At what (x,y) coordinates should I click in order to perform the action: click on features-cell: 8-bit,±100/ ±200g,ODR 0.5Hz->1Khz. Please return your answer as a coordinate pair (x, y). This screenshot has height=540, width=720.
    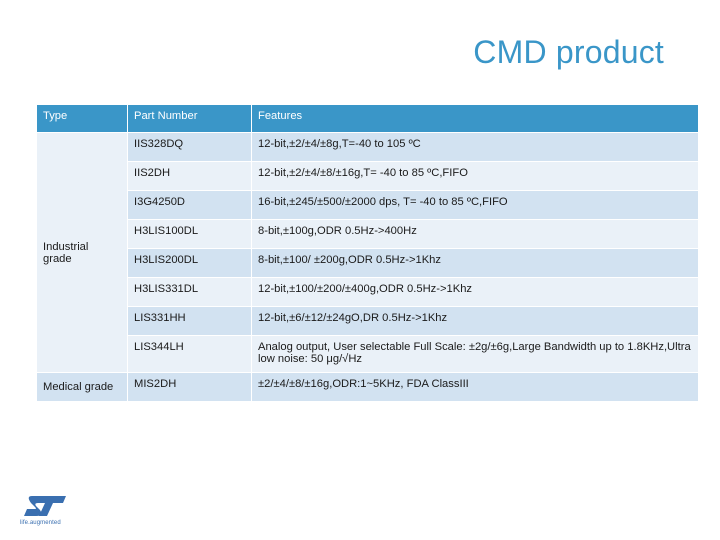
    Looking at the image, I should click on (475, 263).